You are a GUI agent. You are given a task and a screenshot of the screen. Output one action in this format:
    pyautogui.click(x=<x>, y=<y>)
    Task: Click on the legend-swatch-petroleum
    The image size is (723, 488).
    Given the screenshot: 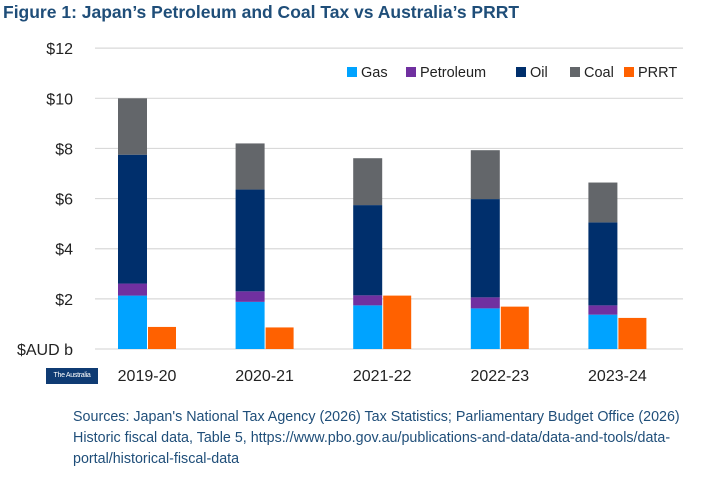 What is the action you would take?
    pyautogui.click(x=411, y=72)
    